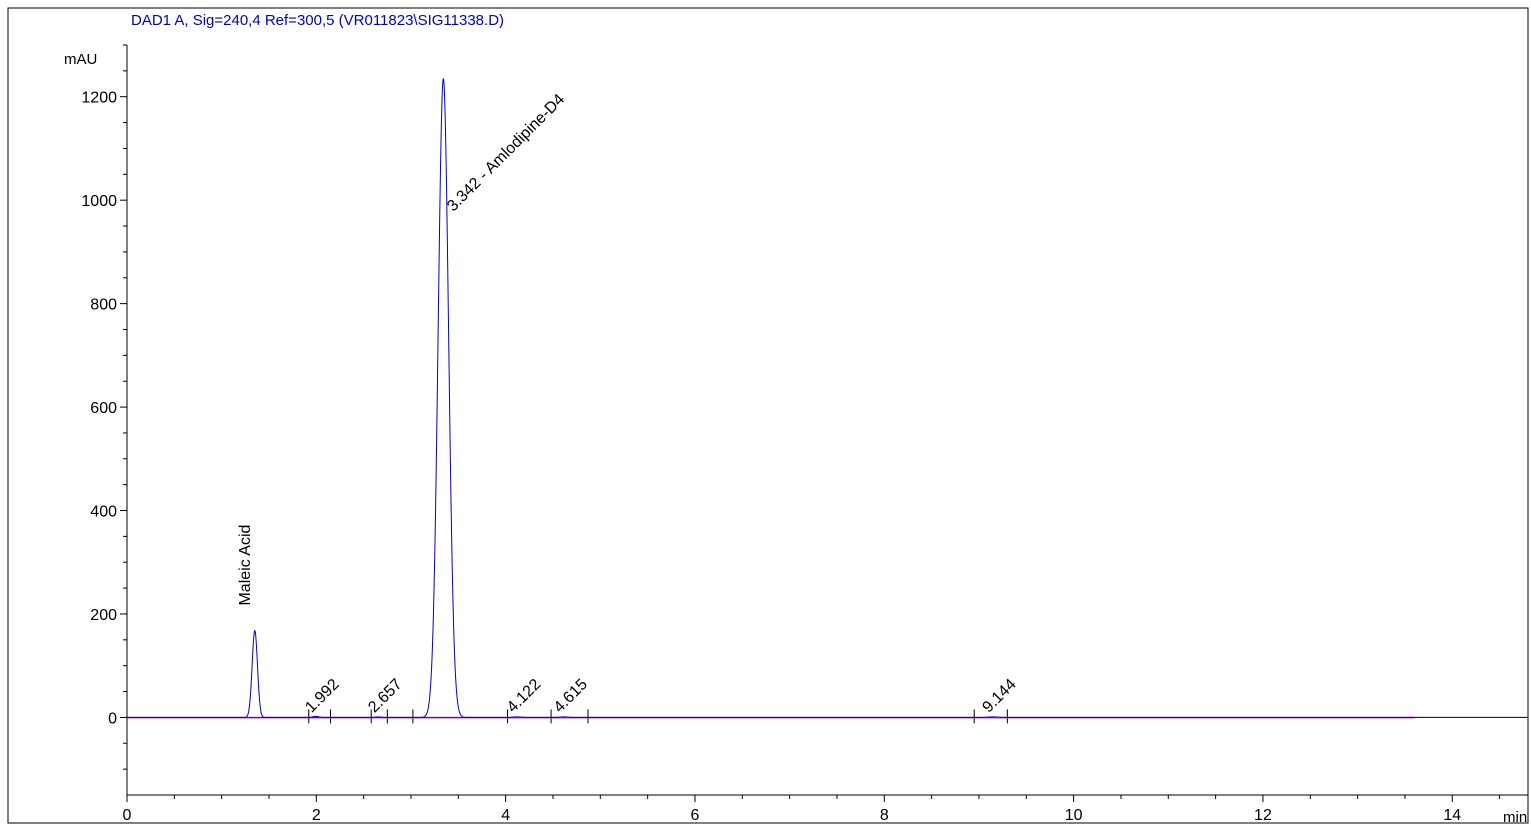  I want to click on x-tick-label: 0, so click(127, 815).